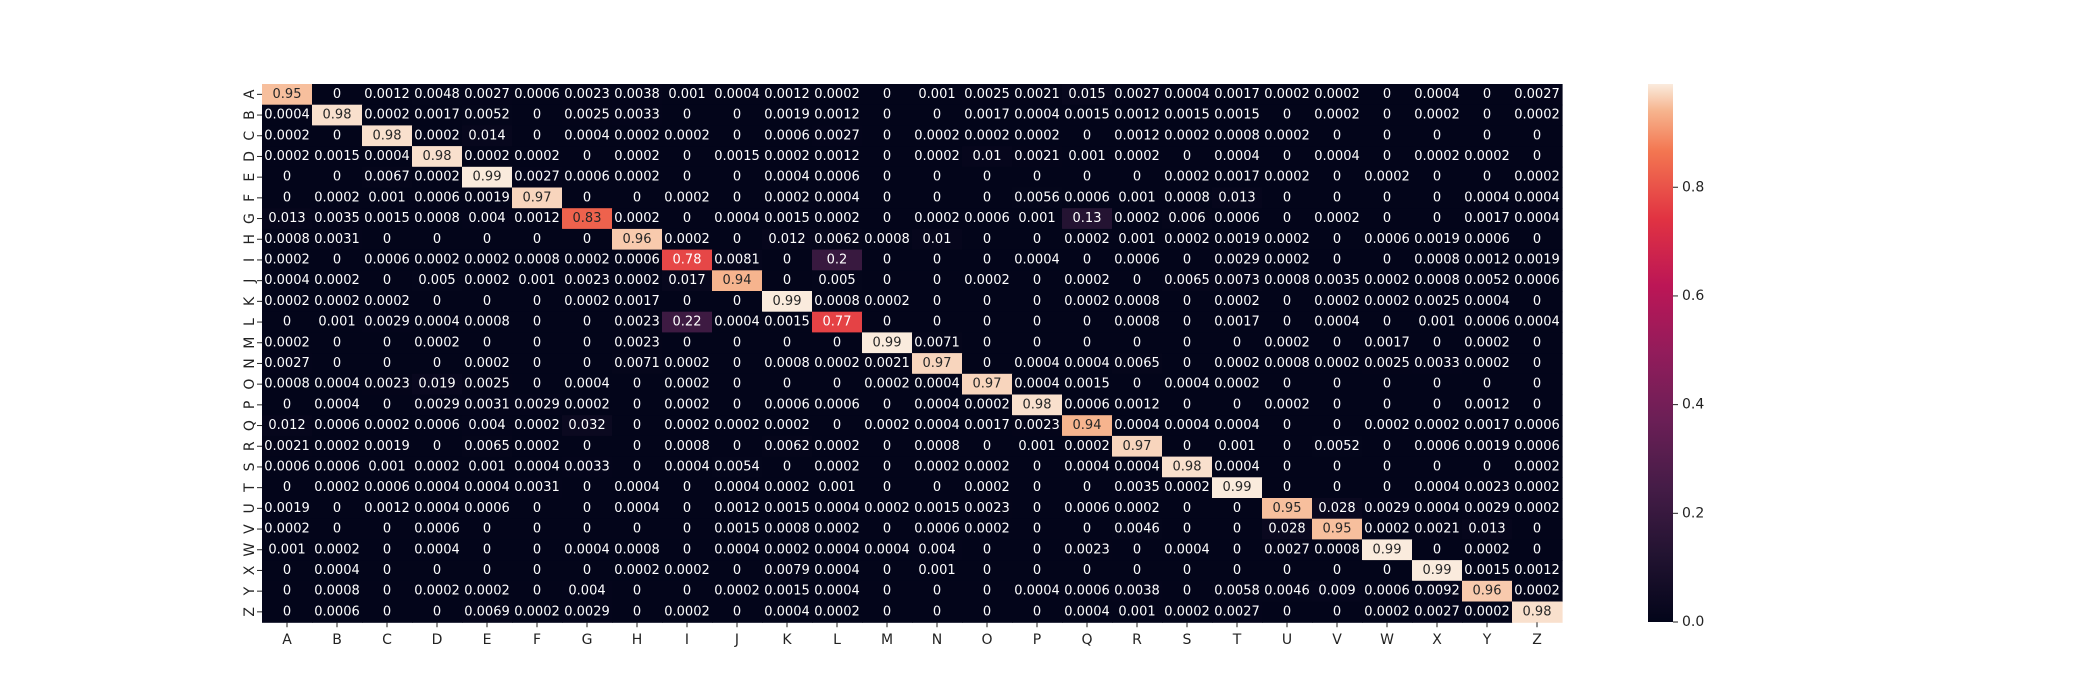 This screenshot has height=700, width=2100. I want to click on heatmap-cell-Y-R, so click(1137, 591).